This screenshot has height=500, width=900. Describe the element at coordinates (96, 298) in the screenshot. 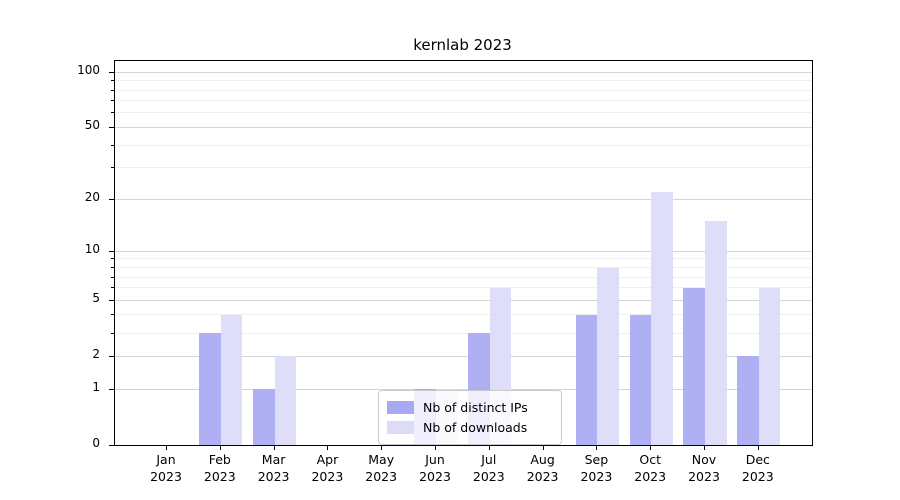

I see `y-axis-tick-label: 5` at that location.